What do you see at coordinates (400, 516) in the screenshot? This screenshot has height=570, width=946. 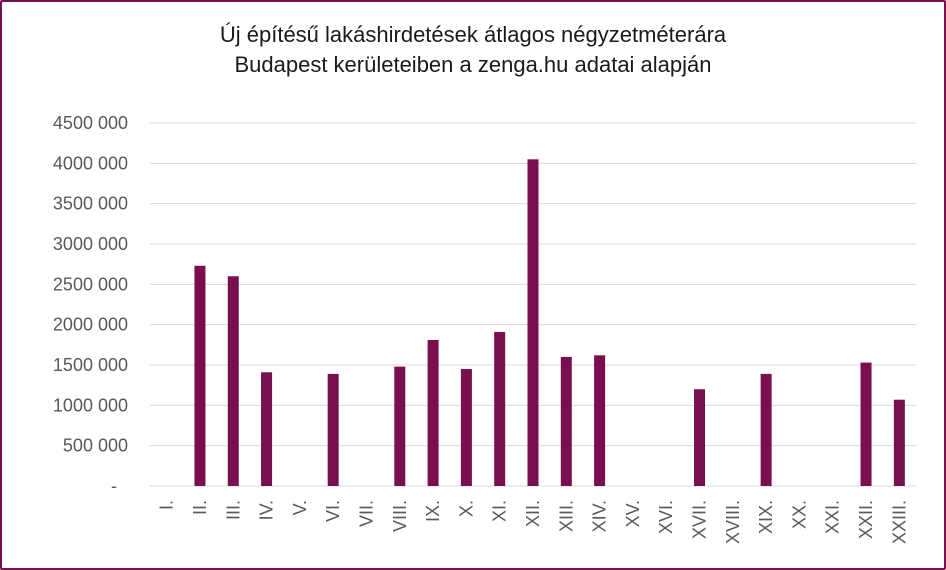 I see `x-tick-label: VIII.` at bounding box center [400, 516].